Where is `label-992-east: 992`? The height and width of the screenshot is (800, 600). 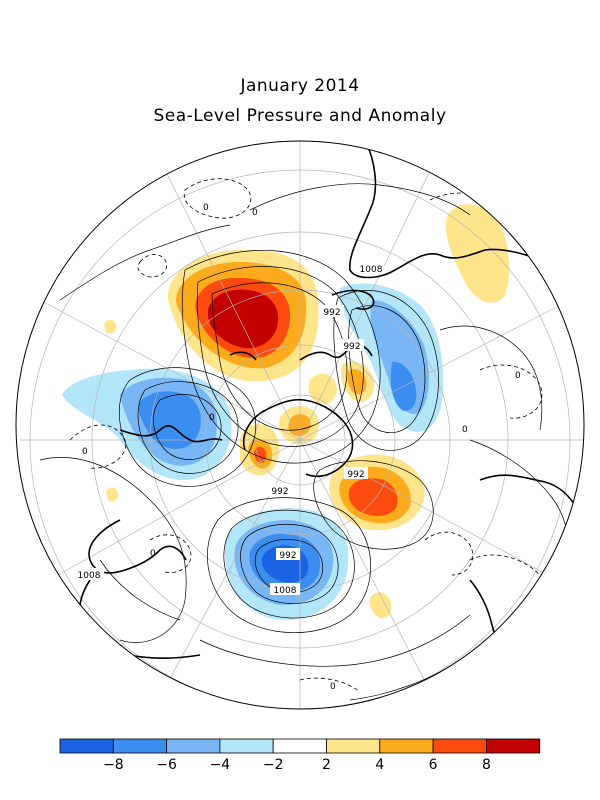 label-992-east: 992 is located at coordinates (356, 473).